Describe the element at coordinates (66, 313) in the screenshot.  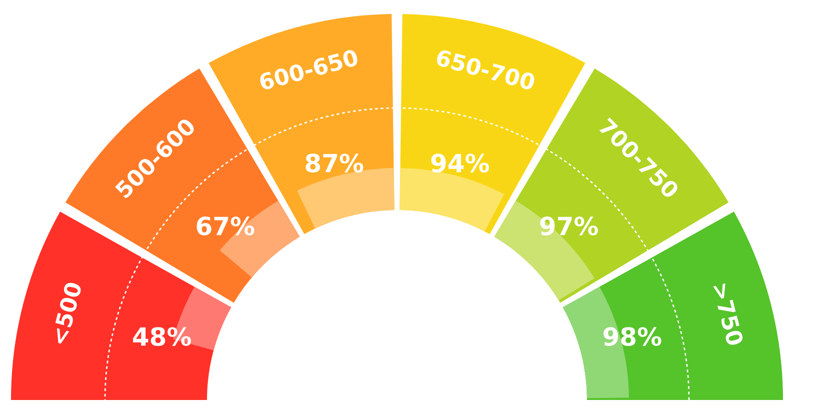
I see `category-label: <500` at that location.